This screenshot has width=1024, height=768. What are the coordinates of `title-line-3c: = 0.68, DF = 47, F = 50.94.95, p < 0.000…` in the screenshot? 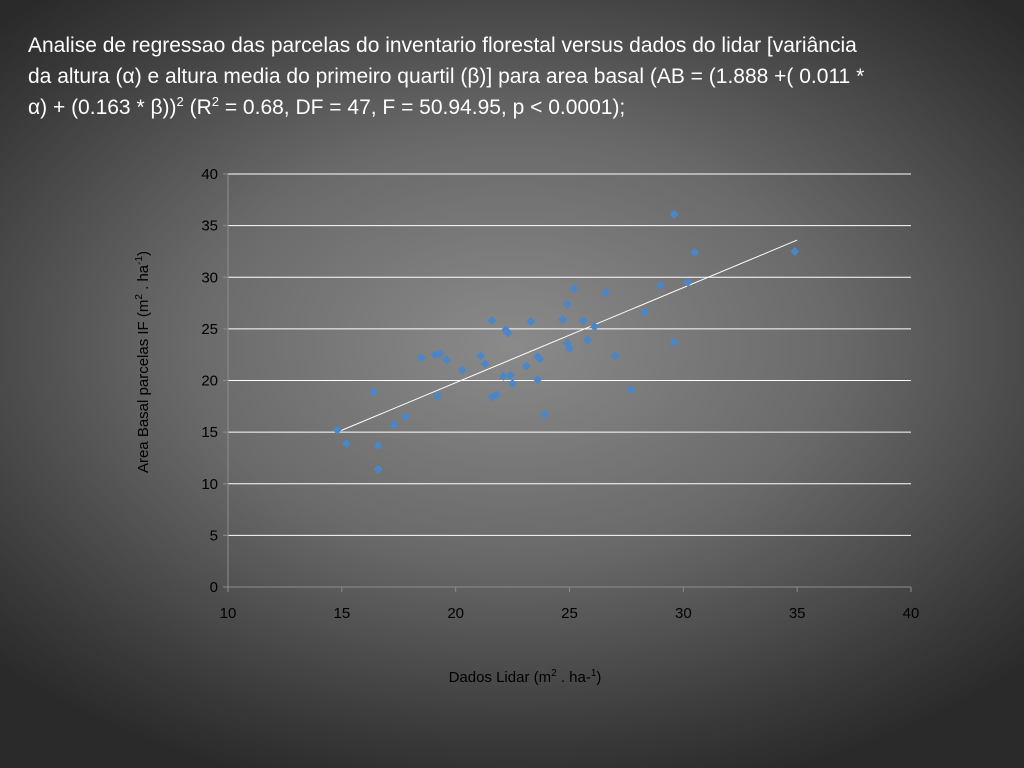 It's located at (422, 107).